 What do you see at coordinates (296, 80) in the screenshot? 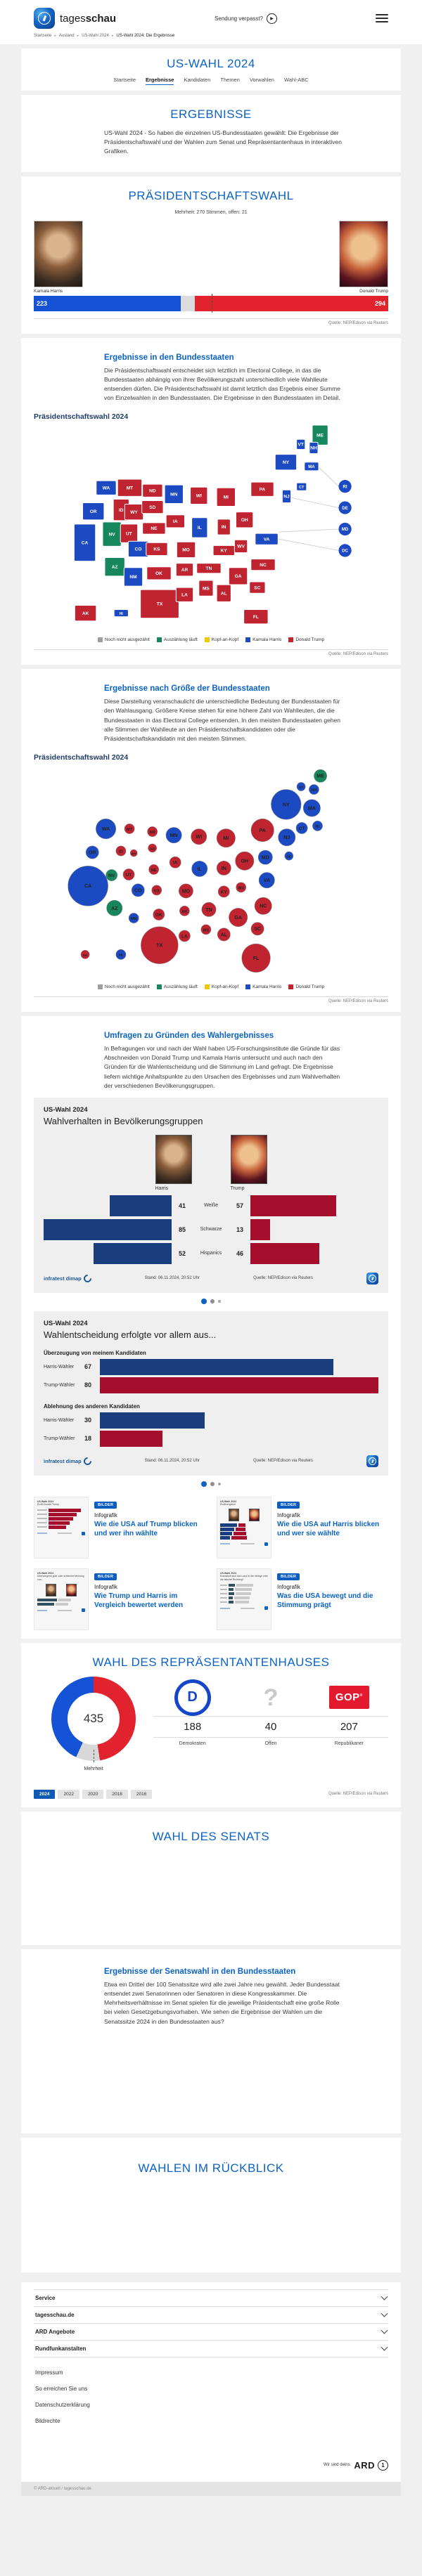
I see `tab-wahl-abc: Wahl-ABC` at bounding box center [296, 80].